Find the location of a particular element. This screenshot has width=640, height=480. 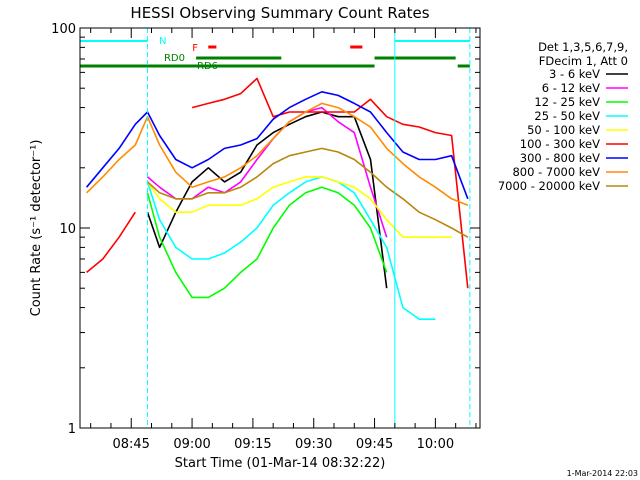

x-axis-label: Start Time (01-Mar-14 08:32:22) is located at coordinates (280, 463).